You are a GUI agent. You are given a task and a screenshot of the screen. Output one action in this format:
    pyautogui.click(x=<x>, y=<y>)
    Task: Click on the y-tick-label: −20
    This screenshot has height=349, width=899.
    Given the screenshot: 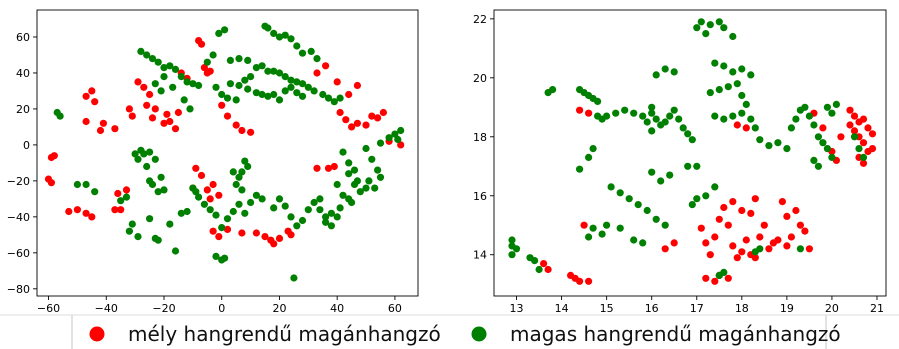 What is the action you would take?
    pyautogui.click(x=18, y=181)
    